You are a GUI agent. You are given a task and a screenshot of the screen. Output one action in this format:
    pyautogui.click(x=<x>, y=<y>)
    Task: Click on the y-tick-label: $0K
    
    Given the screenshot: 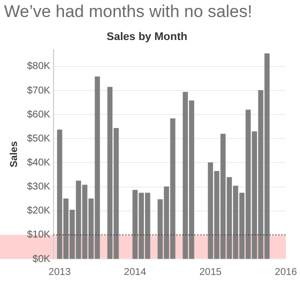 What is the action you would take?
    pyautogui.click(x=41, y=259)
    